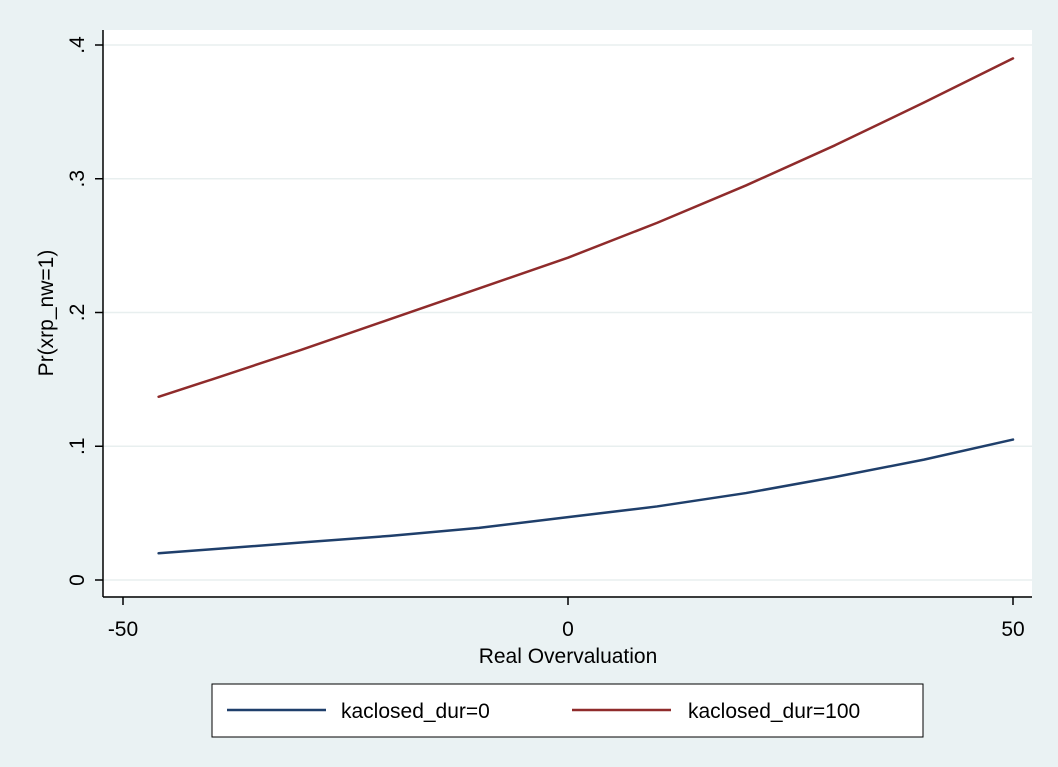  I want to click on y-tick-label: .2, so click(77, 313).